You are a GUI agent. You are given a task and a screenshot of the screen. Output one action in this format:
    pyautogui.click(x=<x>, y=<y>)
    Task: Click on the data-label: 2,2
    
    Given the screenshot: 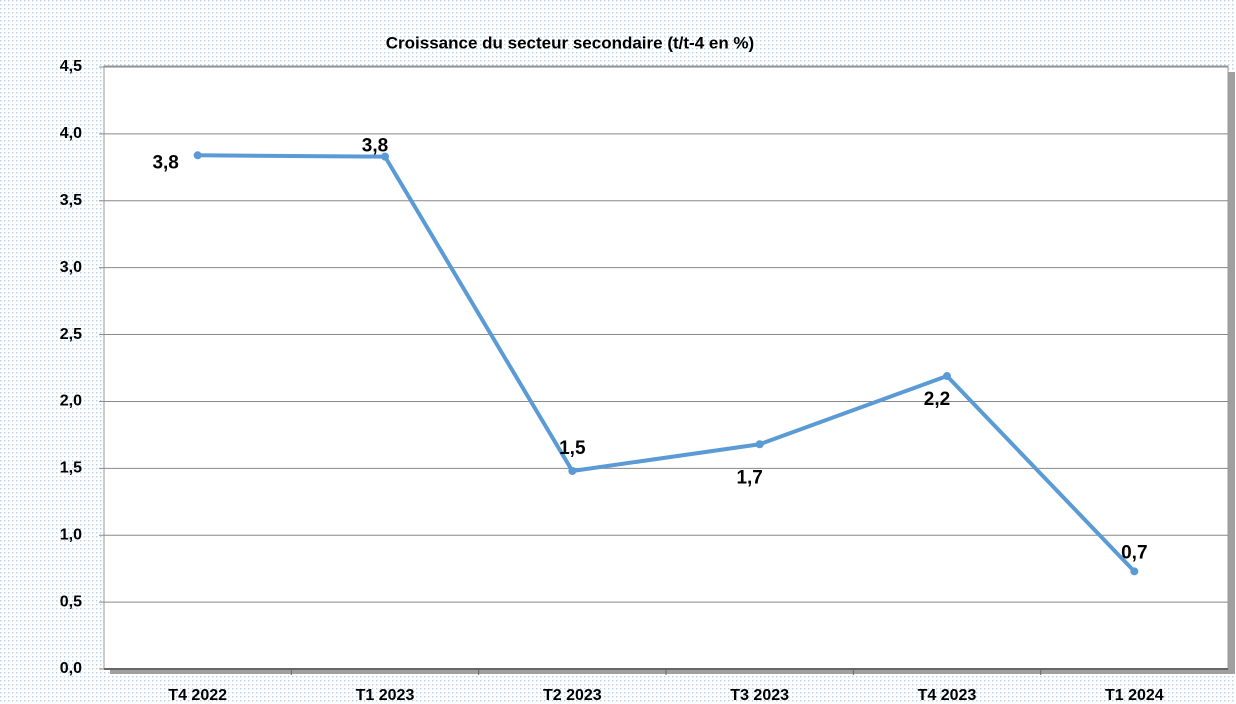 What is the action you would take?
    pyautogui.click(x=937, y=399)
    